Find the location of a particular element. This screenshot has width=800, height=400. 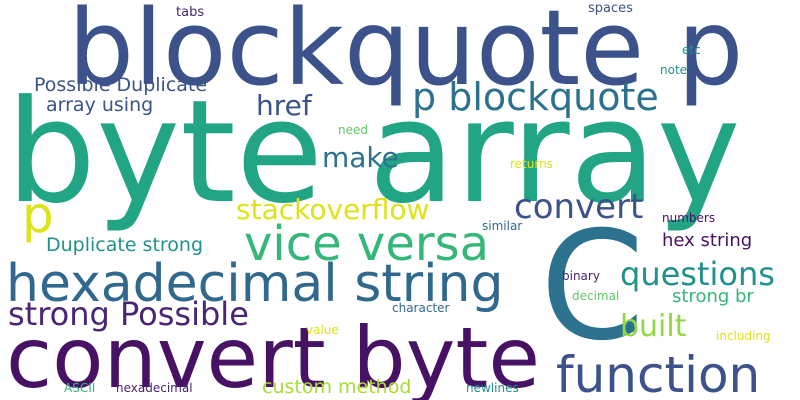

word-strong-br: strong br is located at coordinates (713, 297).